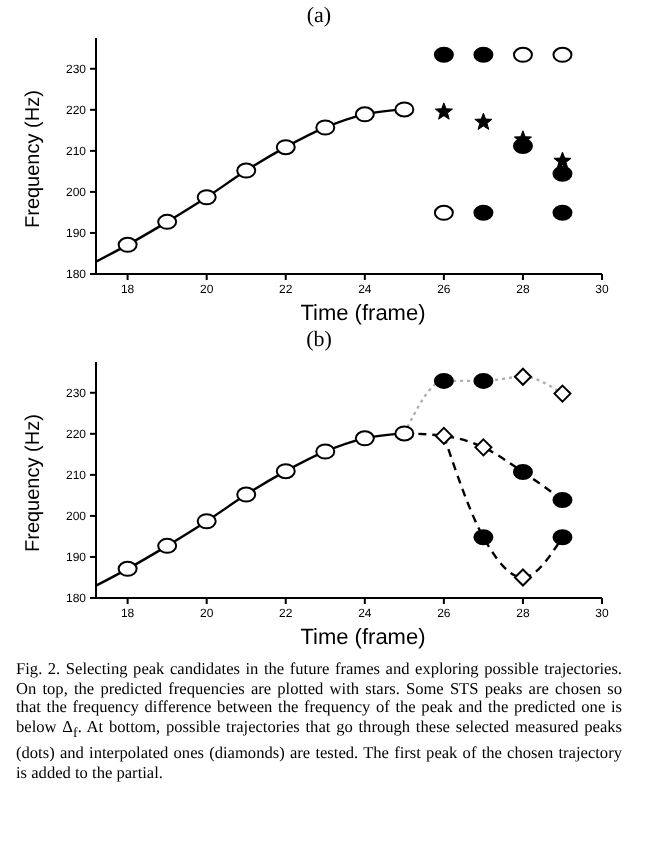 The width and height of the screenshot is (654, 858). What do you see at coordinates (319, 17) in the screenshot?
I see `chart-title: (a)` at bounding box center [319, 17].